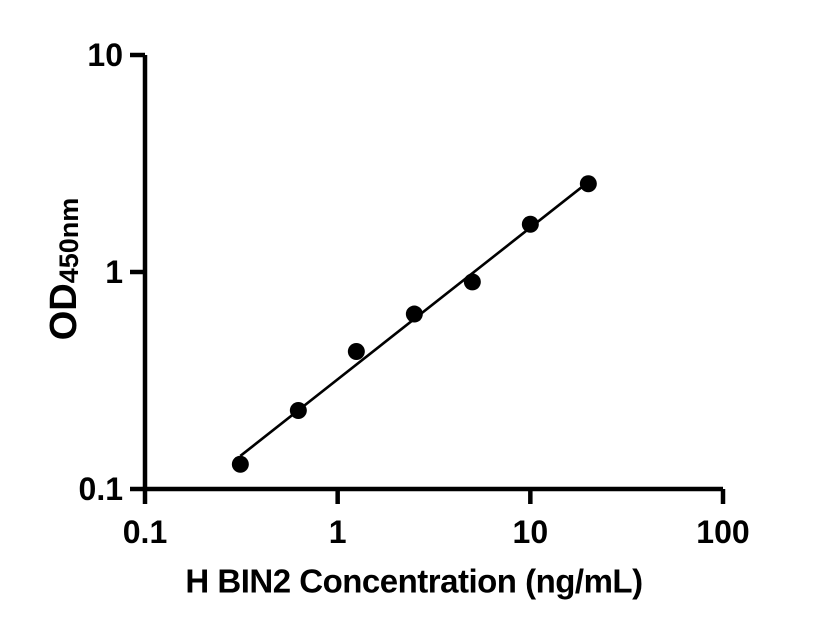 Image resolution: width=816 pixels, height=640 pixels. Describe the element at coordinates (105, 55) in the screenshot. I see `y-tick-label: 10` at that location.